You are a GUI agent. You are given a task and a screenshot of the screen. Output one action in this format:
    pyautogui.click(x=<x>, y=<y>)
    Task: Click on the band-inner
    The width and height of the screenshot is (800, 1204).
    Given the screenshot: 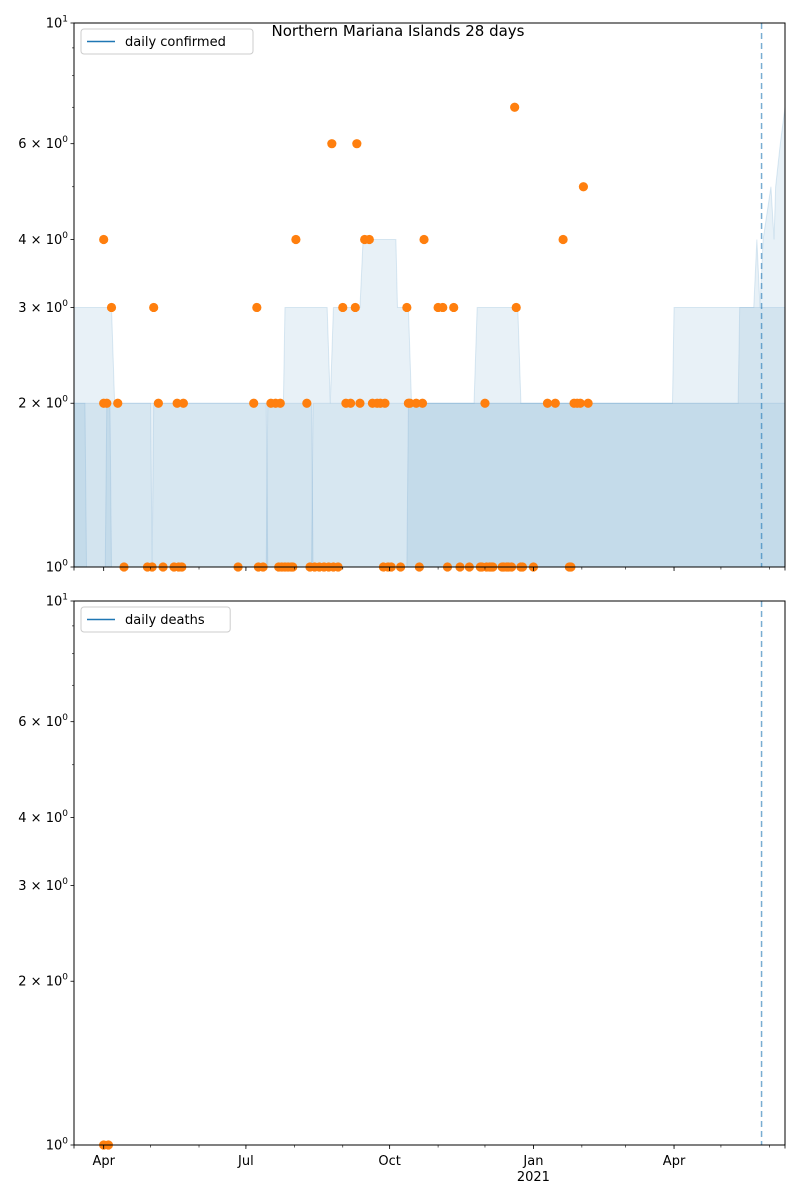 What is the action you would take?
    pyautogui.click(x=429, y=484)
    